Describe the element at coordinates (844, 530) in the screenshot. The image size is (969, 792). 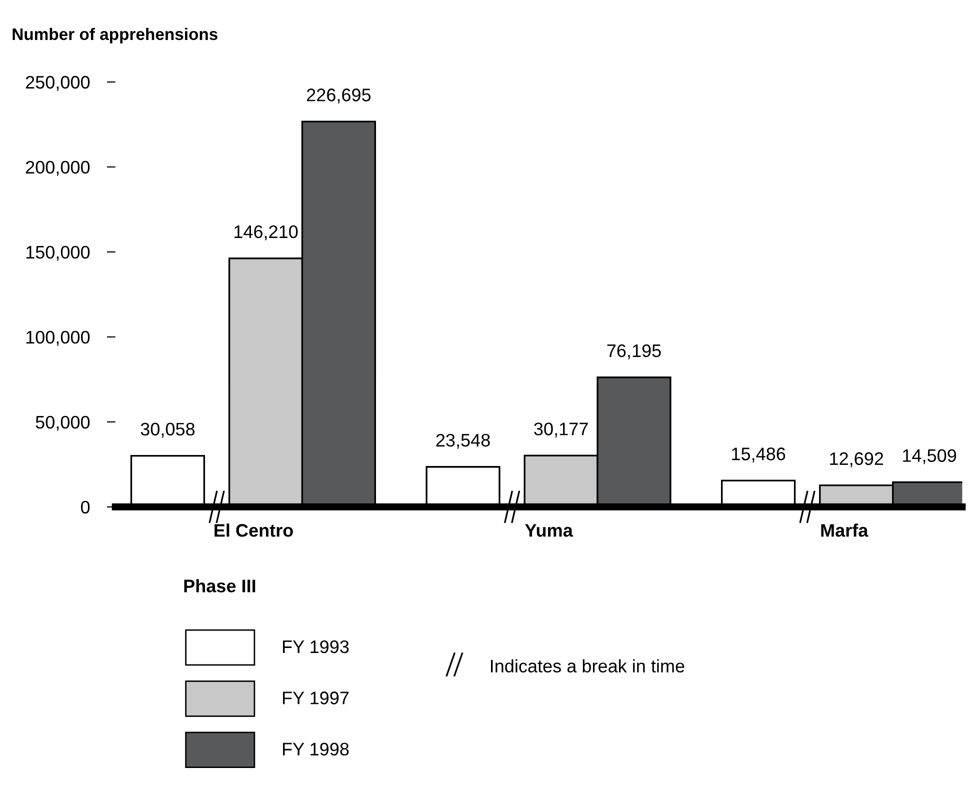
I see `x-tick-label: Marfa` at that location.